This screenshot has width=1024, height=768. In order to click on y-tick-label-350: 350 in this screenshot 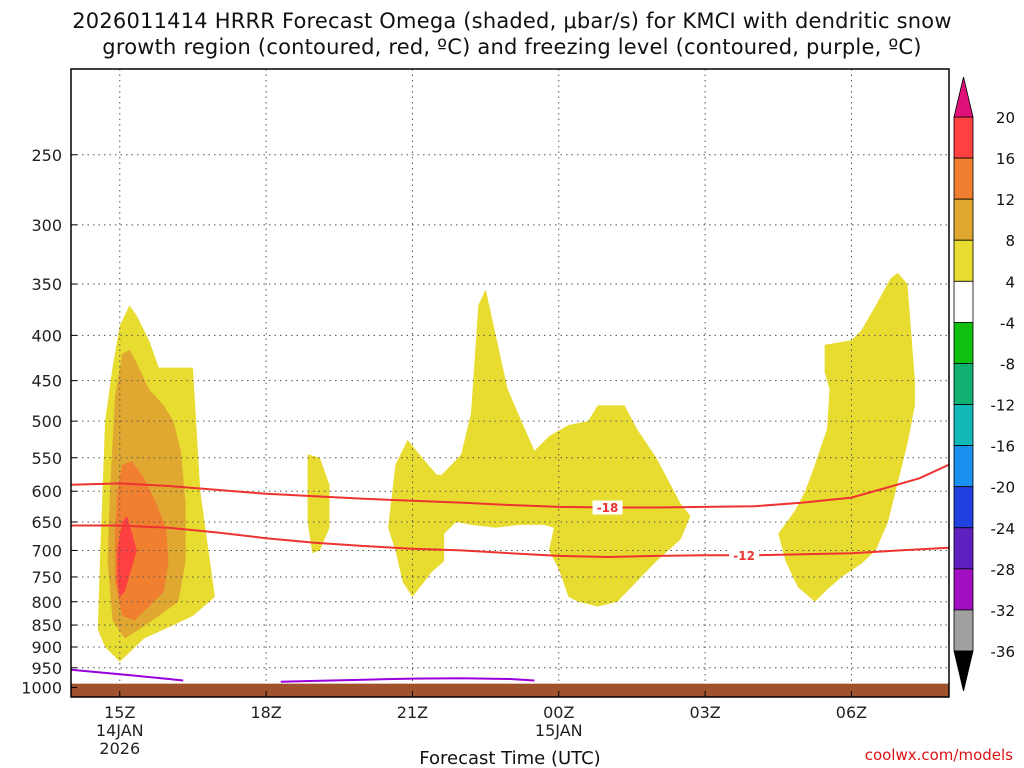, I will do `click(46, 284)`.